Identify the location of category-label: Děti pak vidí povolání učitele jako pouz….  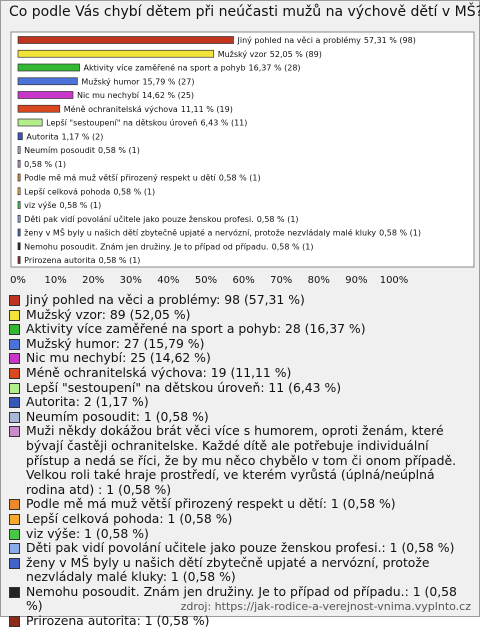
(139, 218).